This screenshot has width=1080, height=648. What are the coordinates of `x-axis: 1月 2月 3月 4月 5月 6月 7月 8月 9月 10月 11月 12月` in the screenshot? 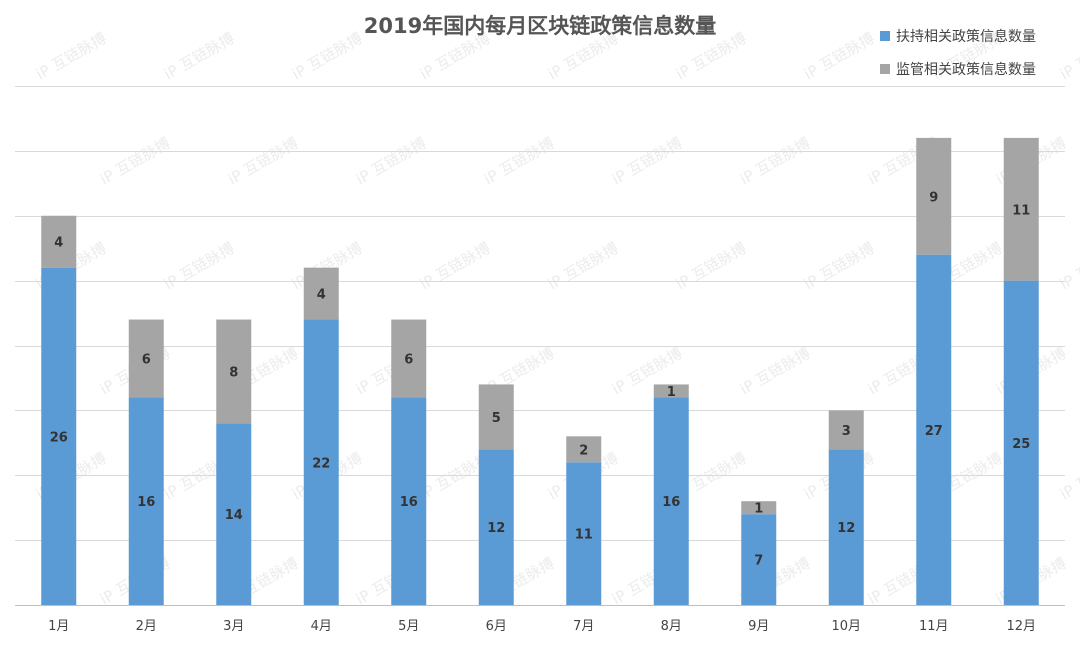 It's located at (540, 619).